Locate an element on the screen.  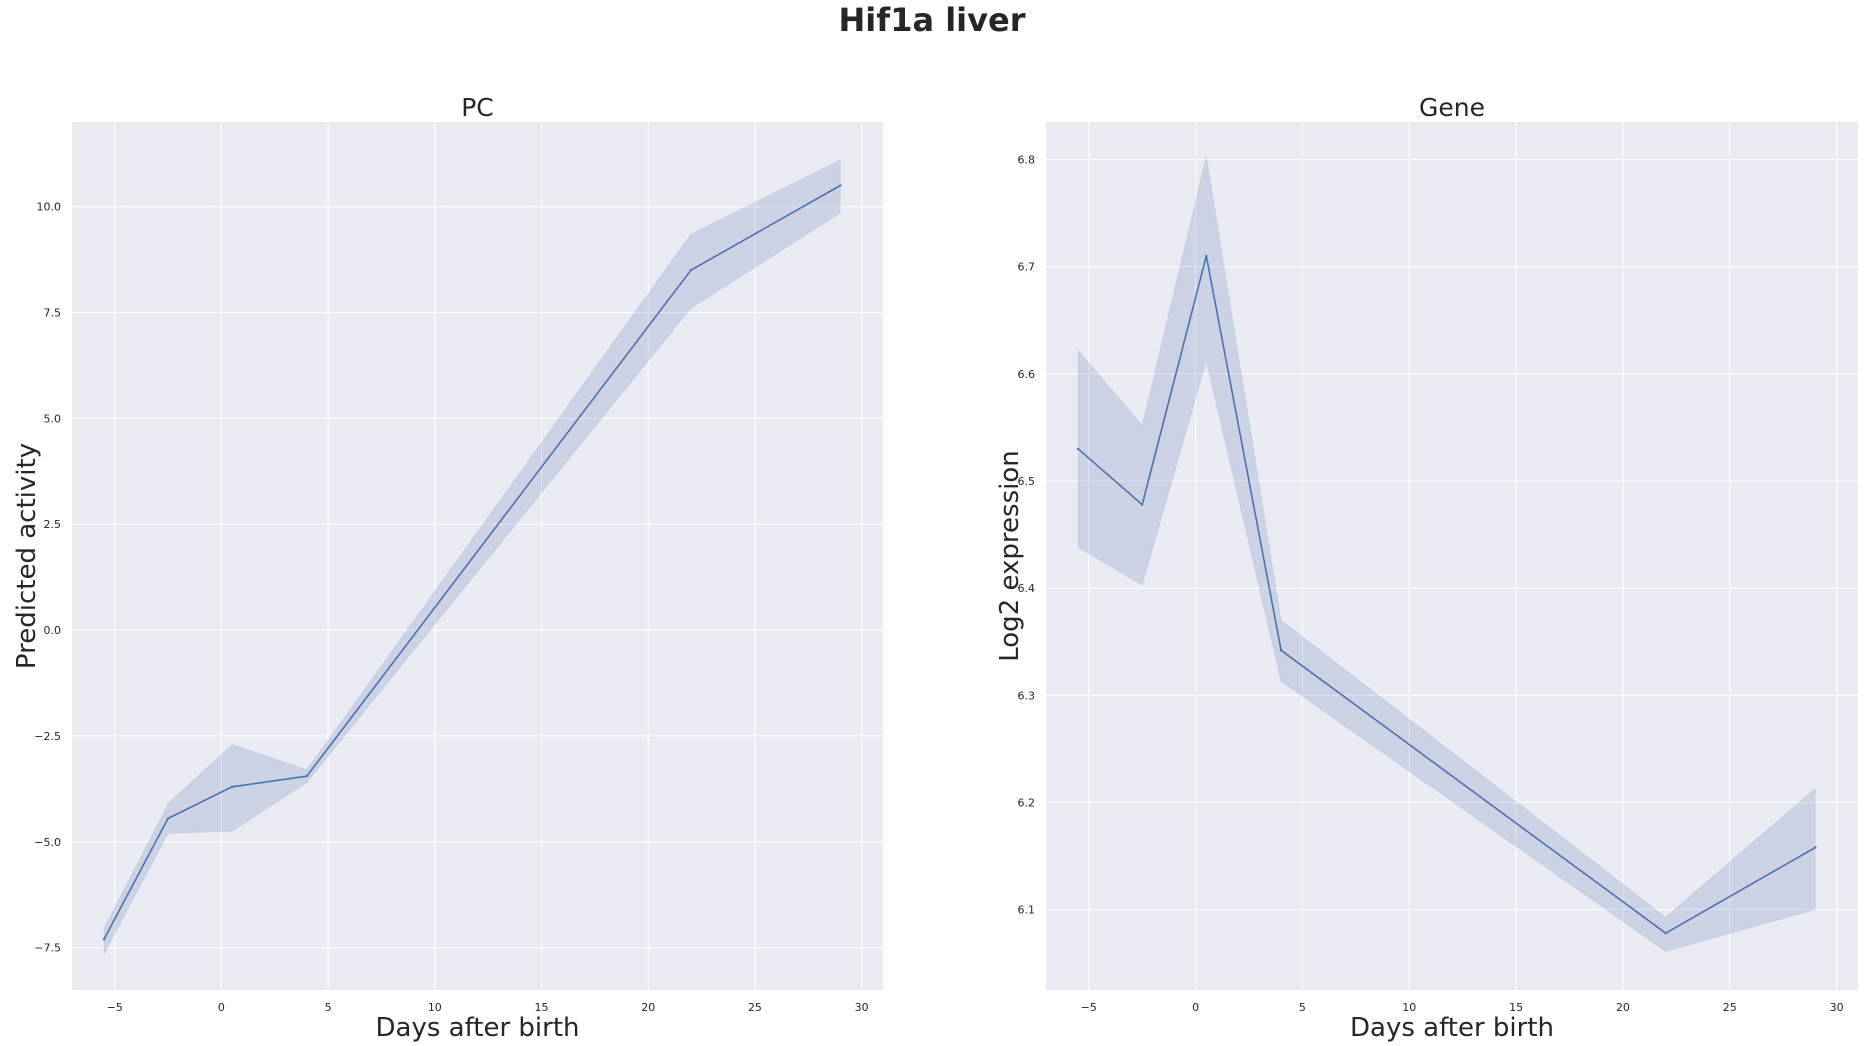
panel-1-x-tick-label: 10 is located at coordinates (435, 1007).